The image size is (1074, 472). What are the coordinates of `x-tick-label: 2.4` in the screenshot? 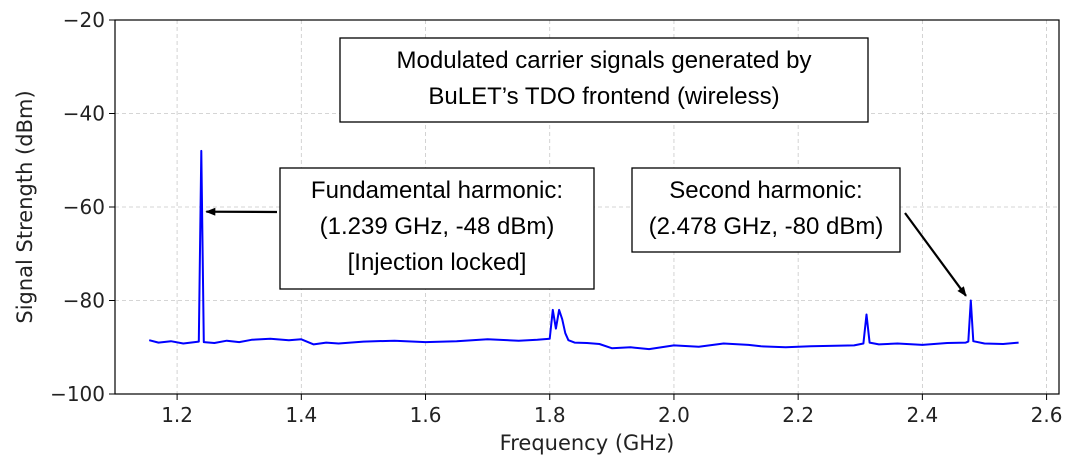 It's located at (922, 415).